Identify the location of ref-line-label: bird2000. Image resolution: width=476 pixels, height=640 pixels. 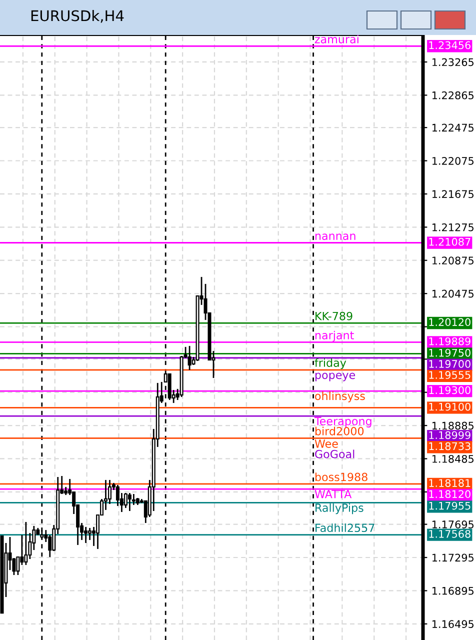
(339, 431).